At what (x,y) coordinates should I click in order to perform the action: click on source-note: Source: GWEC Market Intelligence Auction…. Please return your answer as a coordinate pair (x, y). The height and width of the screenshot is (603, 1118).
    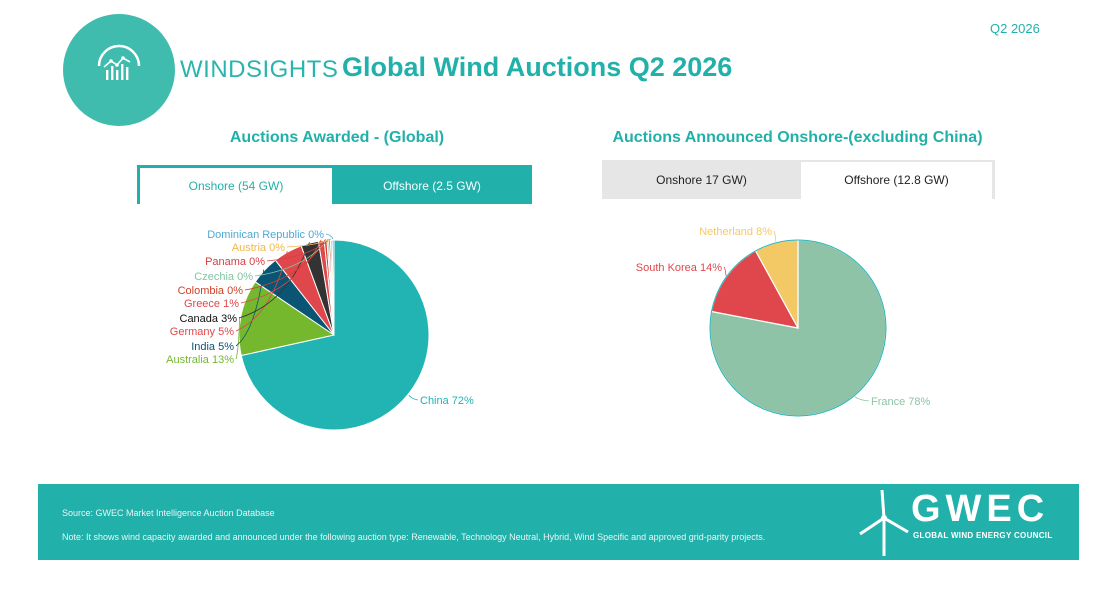
    Looking at the image, I should click on (168, 513).